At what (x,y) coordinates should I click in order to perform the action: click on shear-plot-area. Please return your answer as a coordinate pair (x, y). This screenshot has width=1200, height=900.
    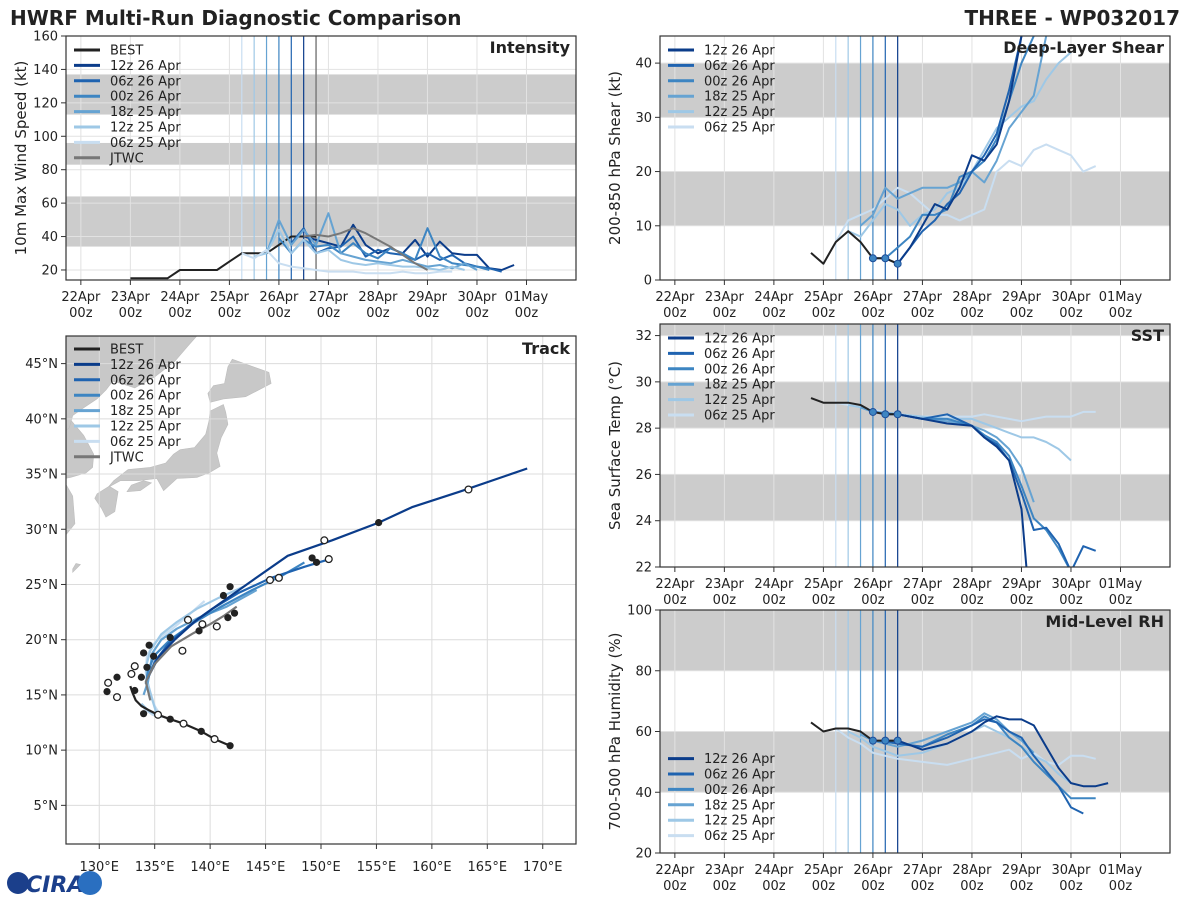
    Looking at the image, I should click on (915, 158).